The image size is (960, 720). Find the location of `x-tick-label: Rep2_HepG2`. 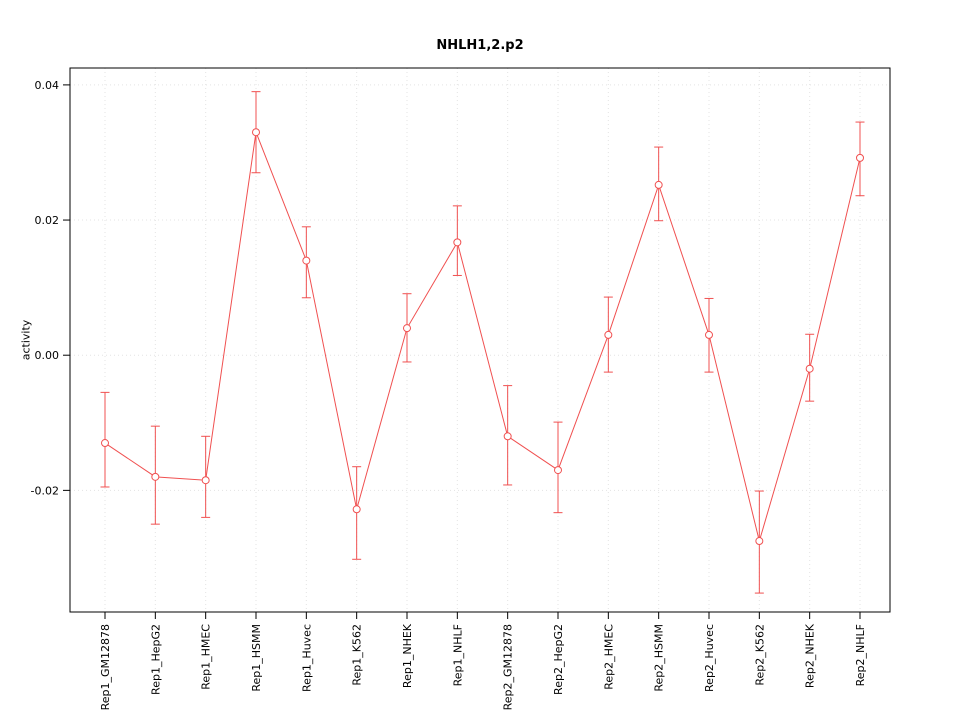

x-tick-label: Rep2_HepG2 is located at coordinates (558, 659).